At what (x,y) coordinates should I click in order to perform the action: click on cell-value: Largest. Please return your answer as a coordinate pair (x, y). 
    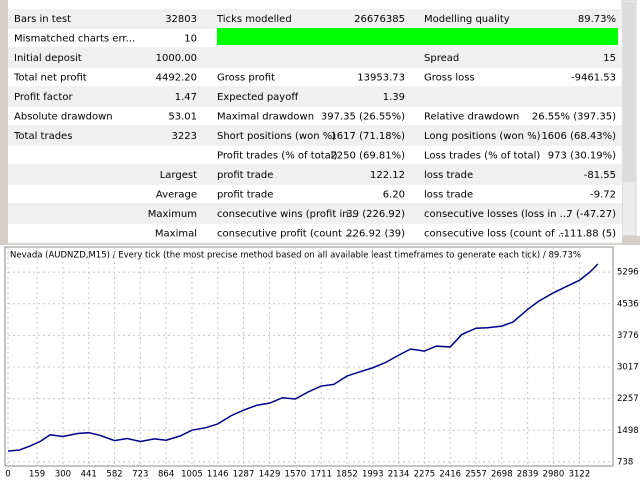
    Looking at the image, I should click on (178, 175).